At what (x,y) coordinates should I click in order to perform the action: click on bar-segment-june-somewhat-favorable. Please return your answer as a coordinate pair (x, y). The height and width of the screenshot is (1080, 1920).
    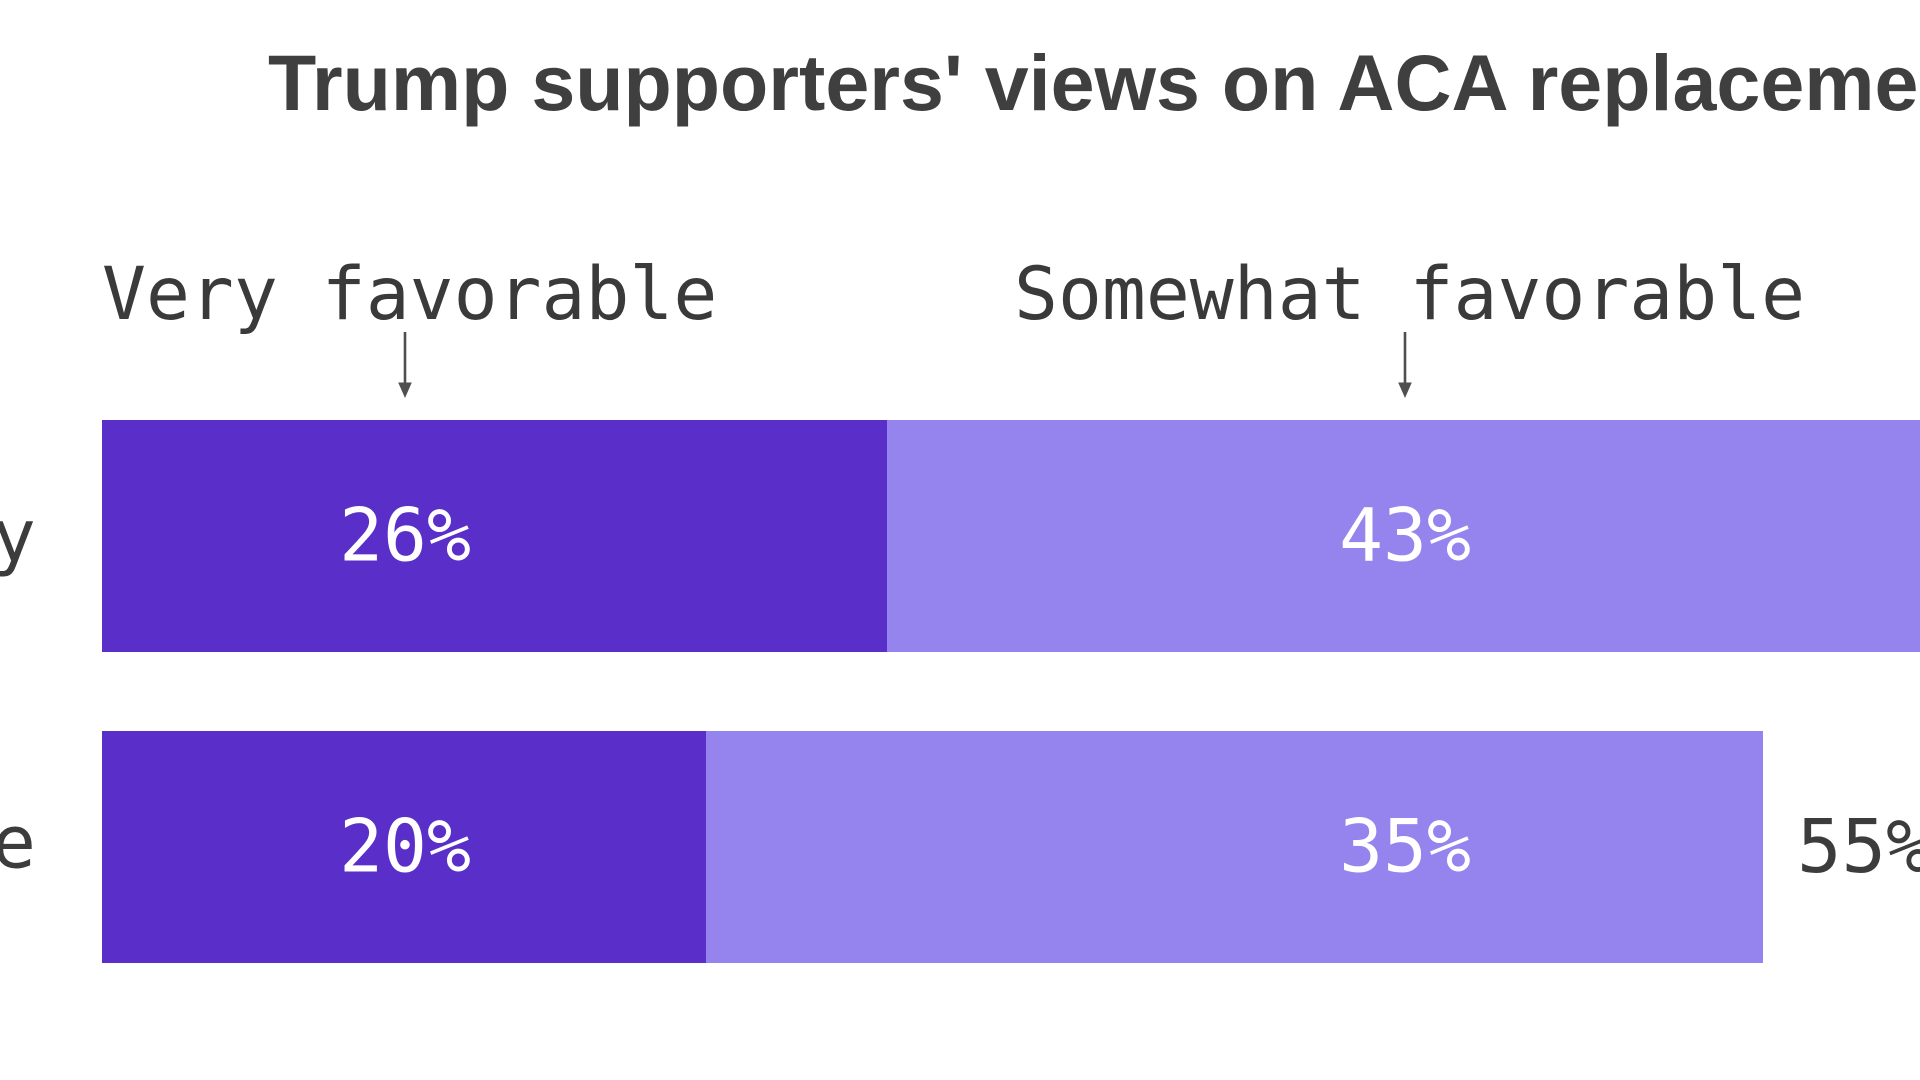
    Looking at the image, I should click on (1234, 847).